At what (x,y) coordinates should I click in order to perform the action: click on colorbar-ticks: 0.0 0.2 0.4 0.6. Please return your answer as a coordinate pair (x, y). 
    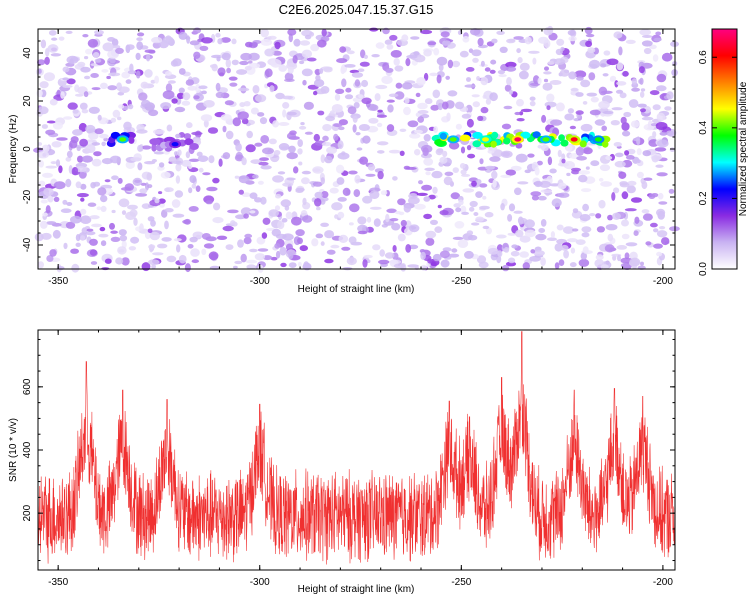
    Looking at the image, I should click on (717, 163).